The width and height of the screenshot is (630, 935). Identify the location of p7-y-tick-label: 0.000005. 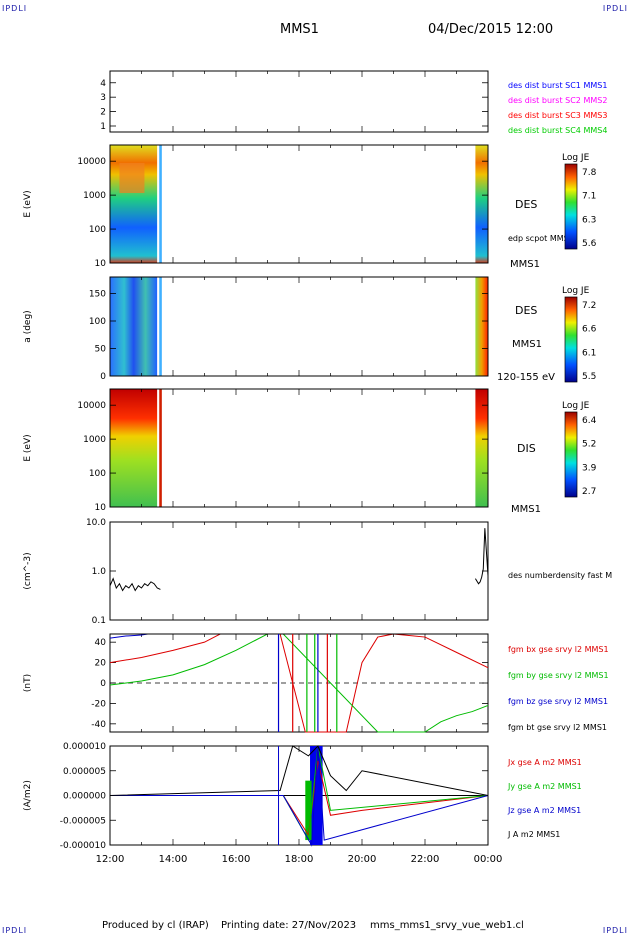
(84, 772).